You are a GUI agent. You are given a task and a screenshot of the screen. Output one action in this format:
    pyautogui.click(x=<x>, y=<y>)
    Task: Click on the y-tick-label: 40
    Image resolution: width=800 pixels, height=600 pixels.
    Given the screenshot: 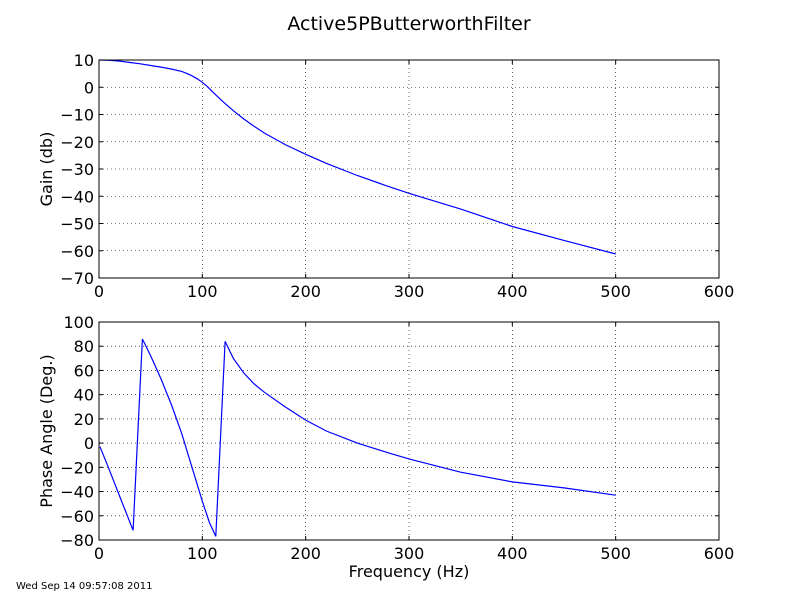 What is the action you would take?
    pyautogui.click(x=84, y=395)
    